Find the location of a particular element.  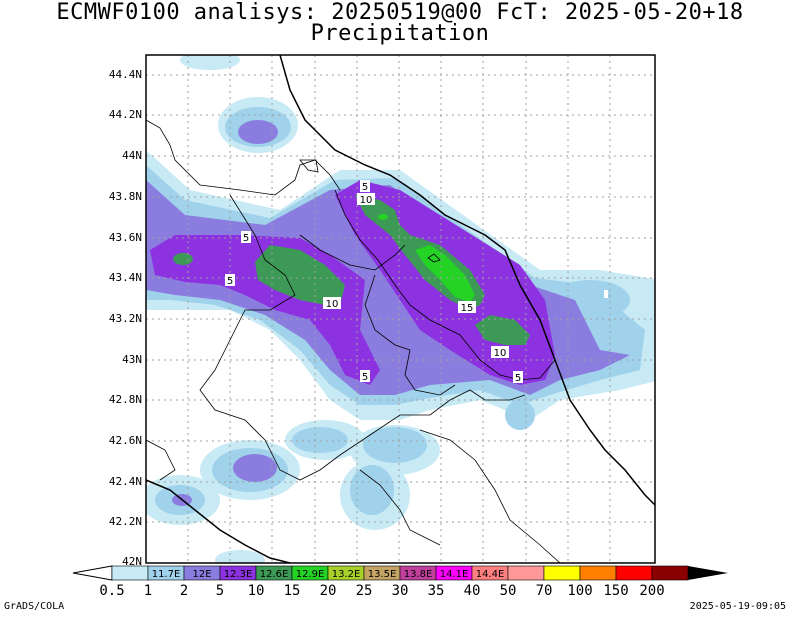

colorbar-value: 150 is located at coordinates (616, 591).